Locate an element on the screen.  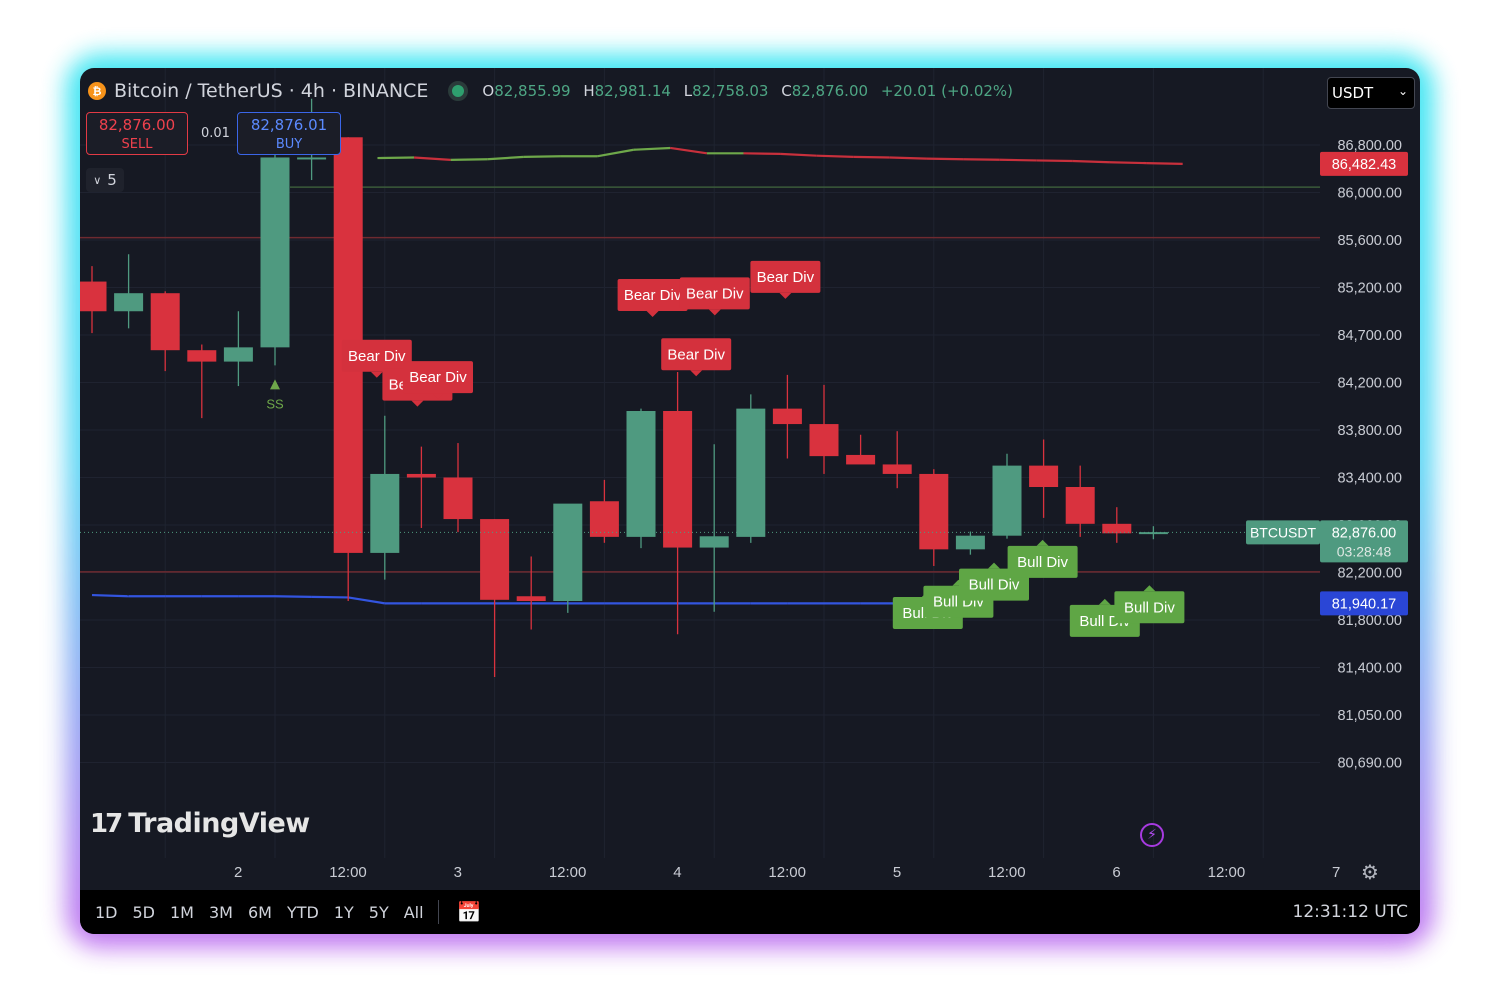
toolbar-divider is located at coordinates (438, 912).